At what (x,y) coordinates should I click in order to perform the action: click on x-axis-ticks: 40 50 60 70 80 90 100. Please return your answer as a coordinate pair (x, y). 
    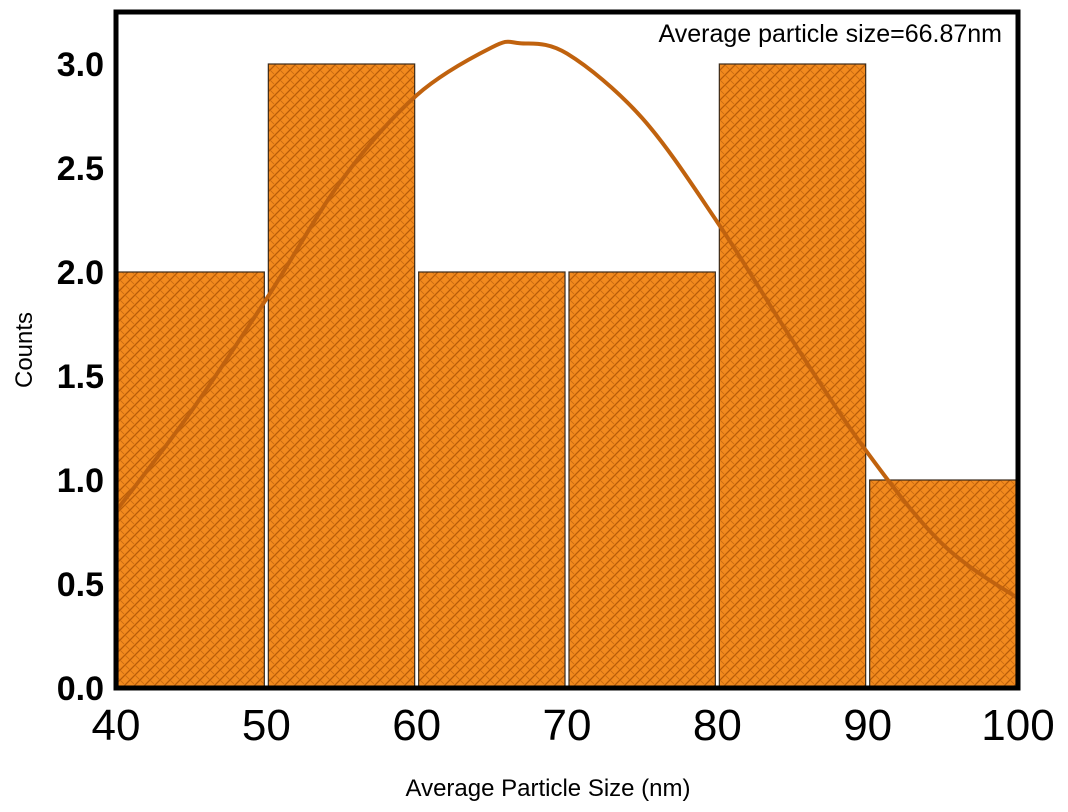
    Looking at the image, I should click on (573, 725).